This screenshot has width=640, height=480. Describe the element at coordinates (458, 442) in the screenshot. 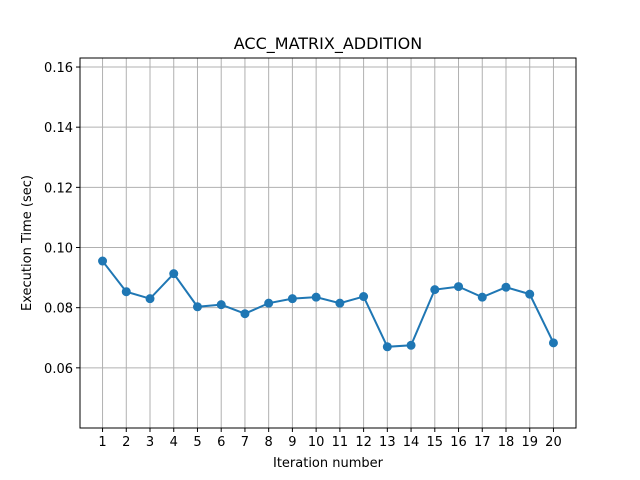

I see `x-tick-label: 16` at that location.